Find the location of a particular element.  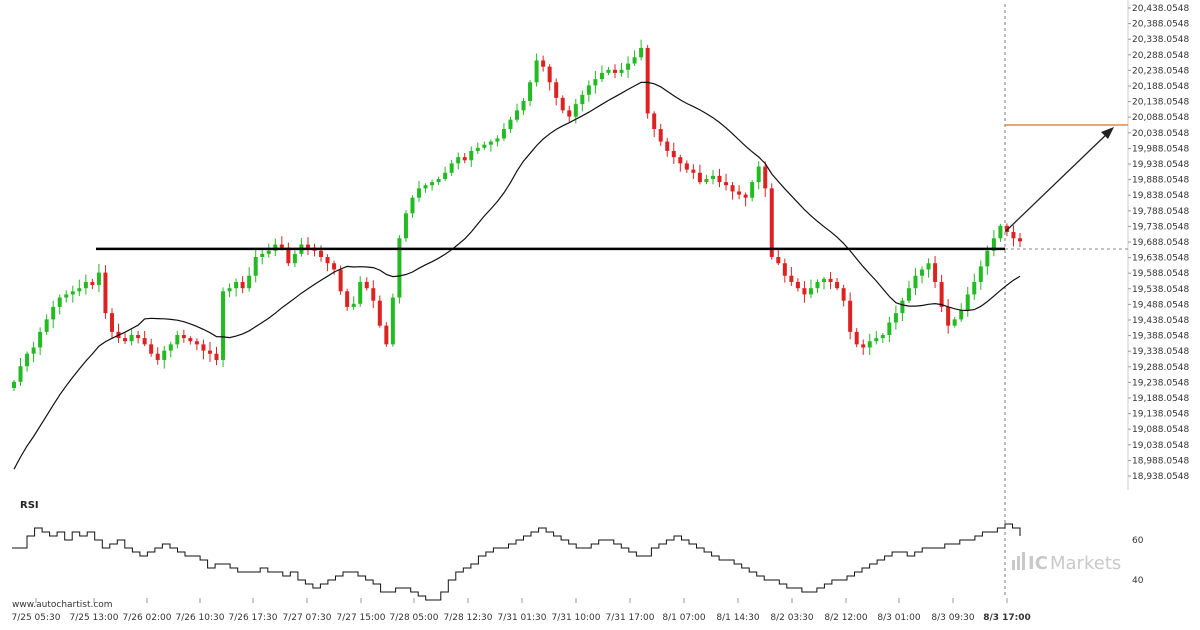

watermark-url: www.autochartist.com is located at coordinates (62, 605).